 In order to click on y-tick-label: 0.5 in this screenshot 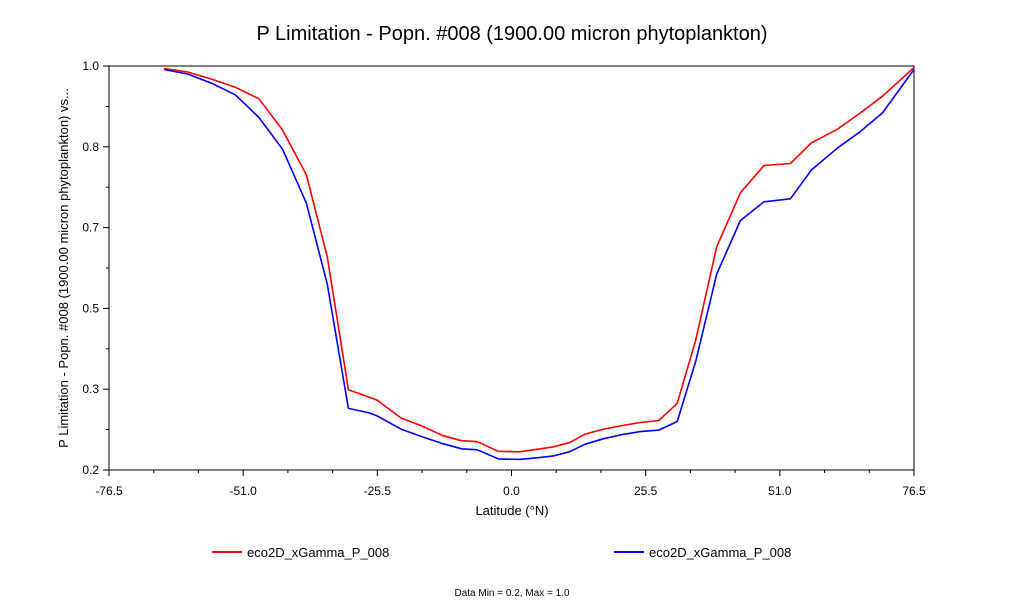, I will do `click(90, 308)`.